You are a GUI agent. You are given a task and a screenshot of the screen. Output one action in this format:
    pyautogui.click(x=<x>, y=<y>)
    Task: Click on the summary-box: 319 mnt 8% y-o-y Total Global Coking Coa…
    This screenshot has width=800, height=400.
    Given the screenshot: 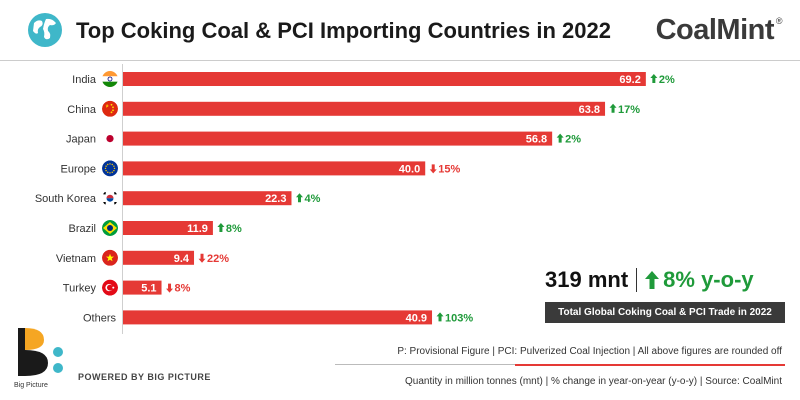 What is the action you would take?
    pyautogui.click(x=665, y=293)
    